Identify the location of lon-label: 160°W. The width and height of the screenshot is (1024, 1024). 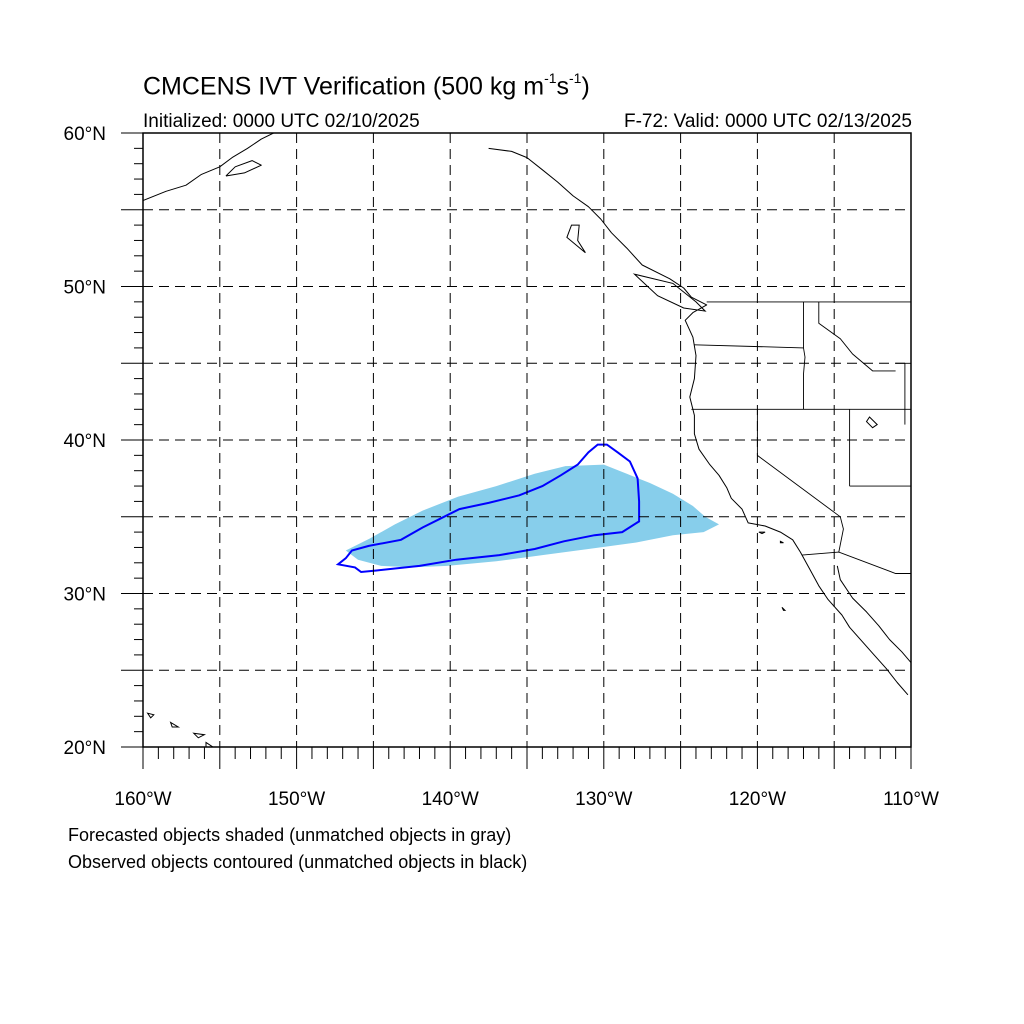
(142, 799).